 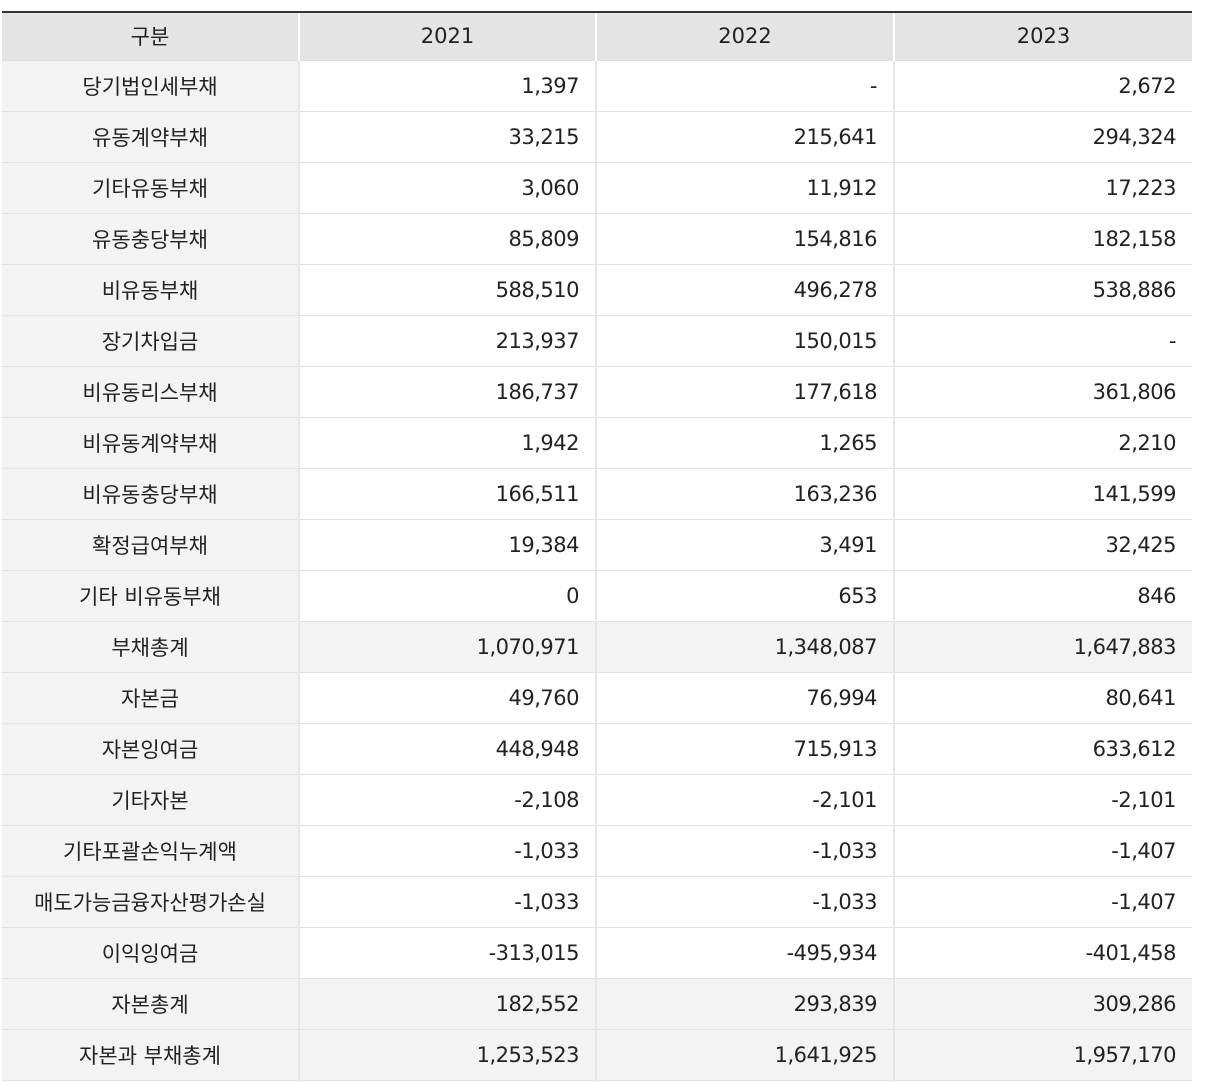 What do you see at coordinates (447, 749) in the screenshot?
I see `cell-2021: 448,948` at bounding box center [447, 749].